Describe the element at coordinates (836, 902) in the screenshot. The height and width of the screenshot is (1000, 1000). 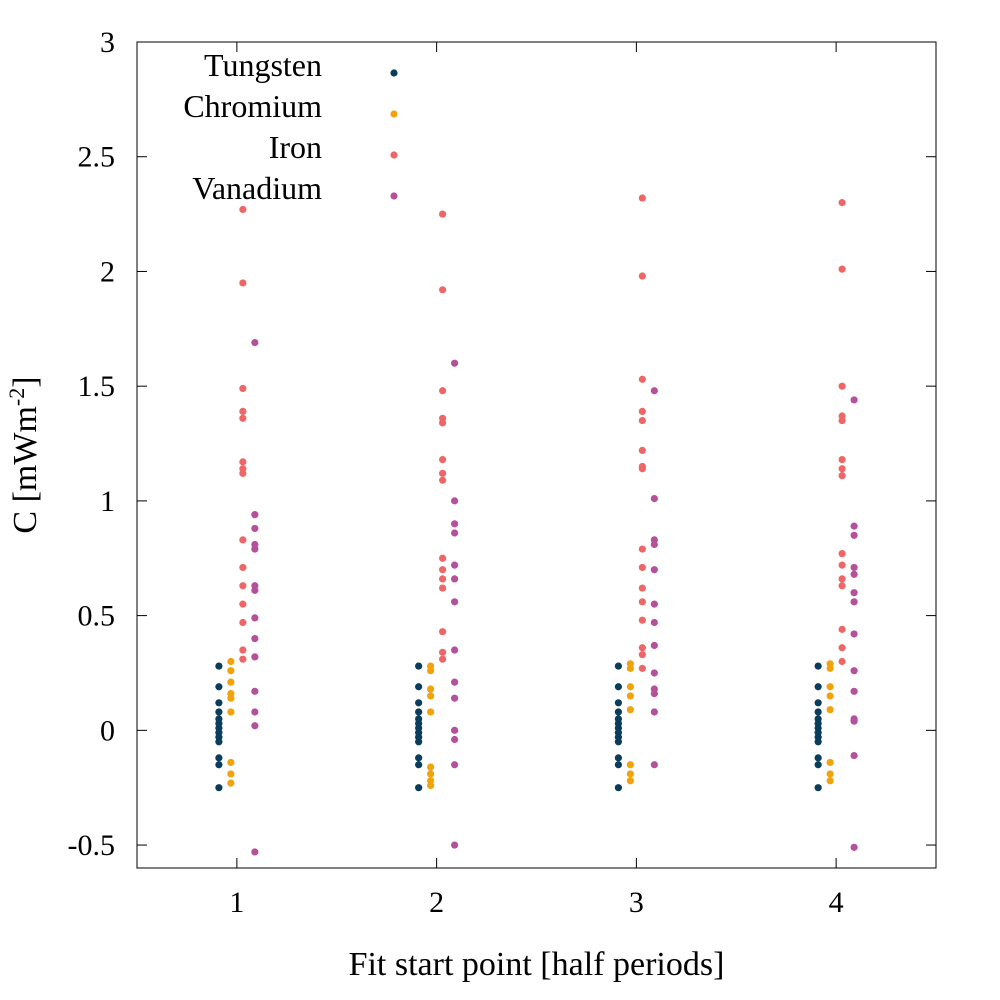
I see `x-tick-label: 4` at that location.